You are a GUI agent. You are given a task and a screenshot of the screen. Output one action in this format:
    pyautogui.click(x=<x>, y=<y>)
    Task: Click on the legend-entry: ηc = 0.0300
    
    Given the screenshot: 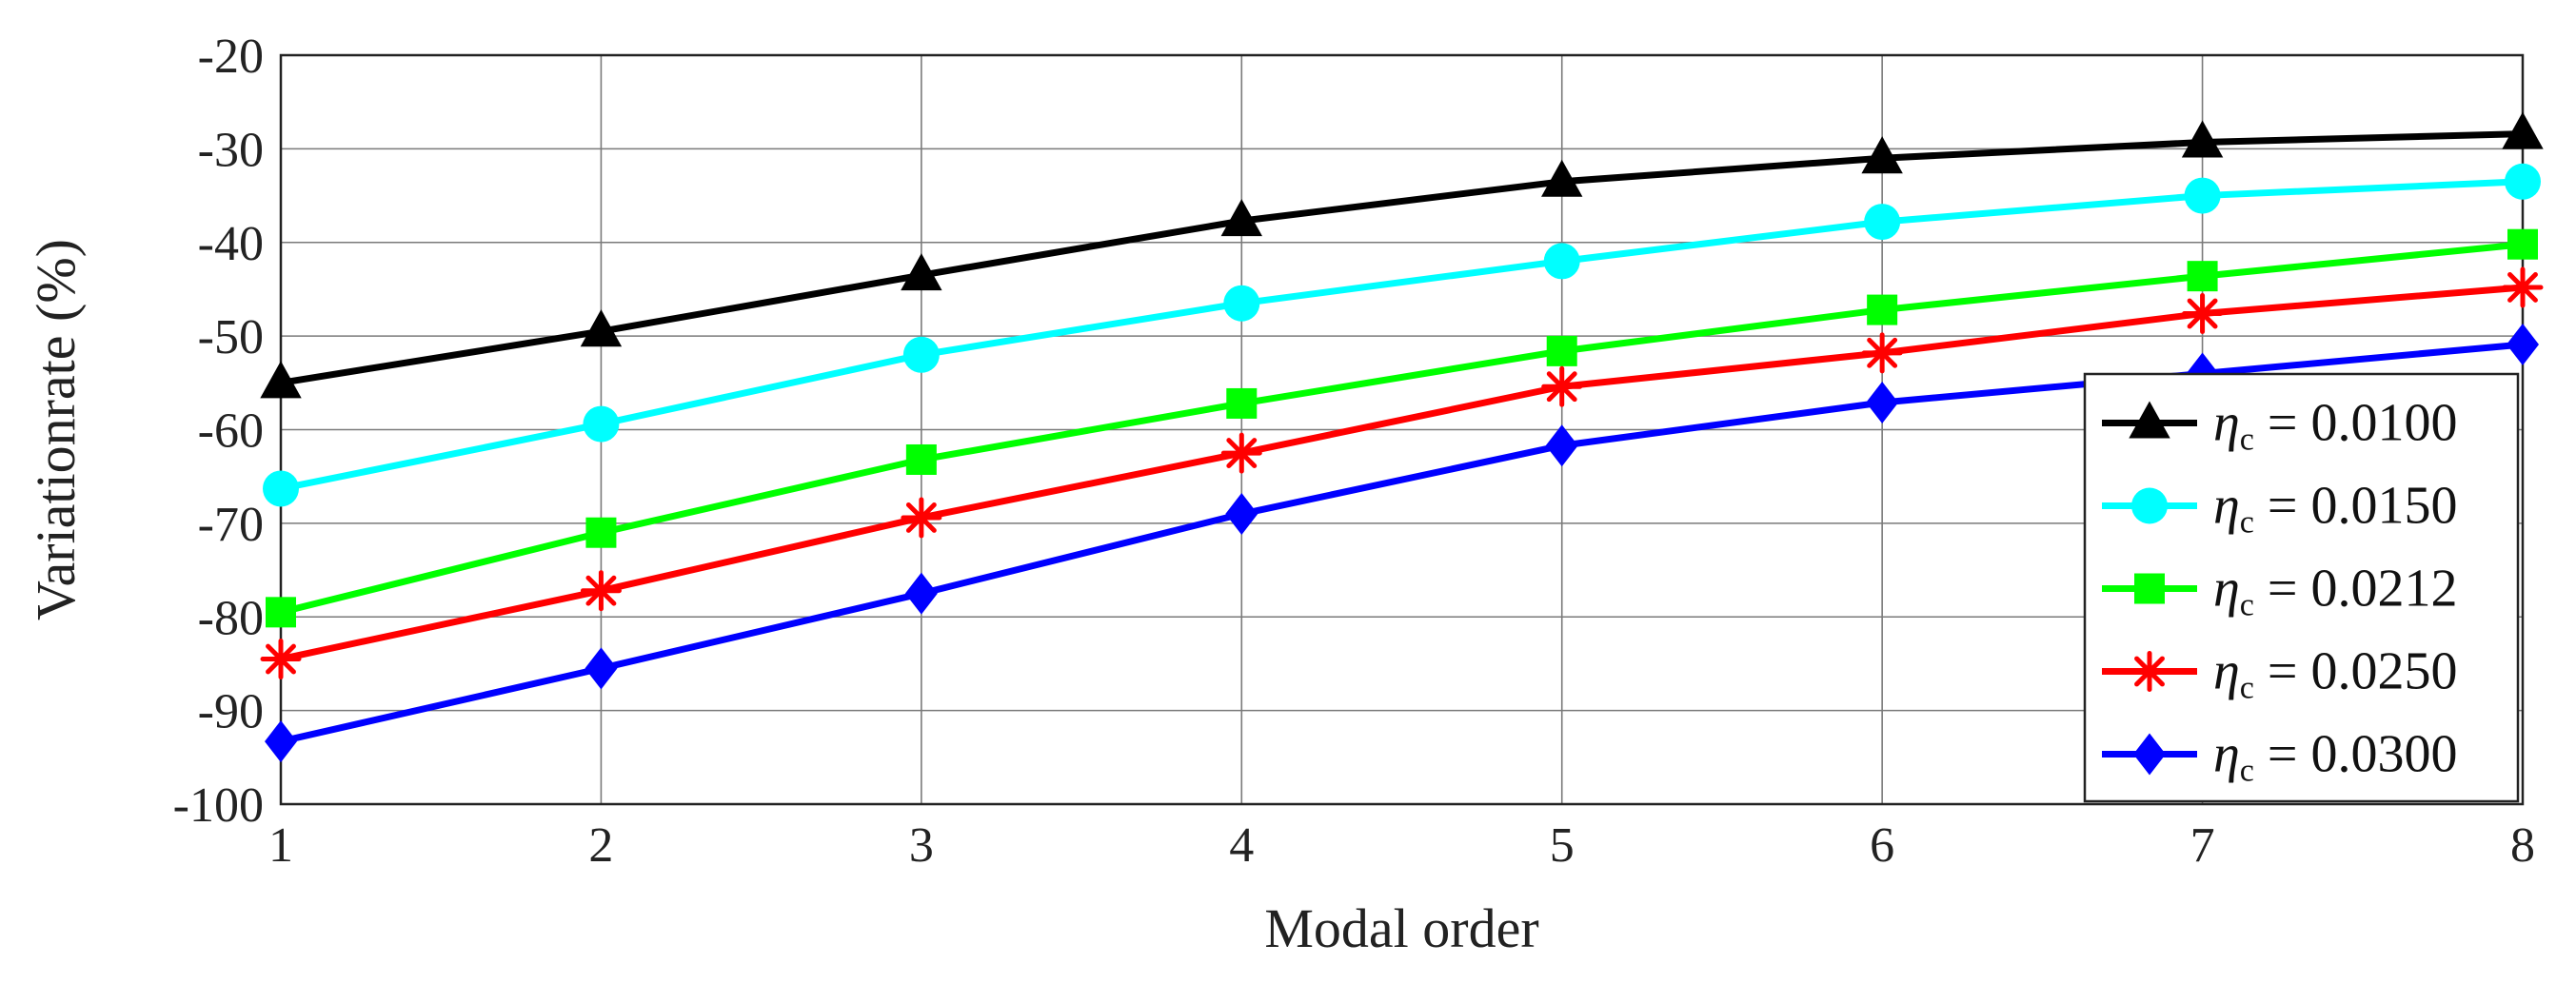 What is the action you would take?
    pyautogui.click(x=2279, y=757)
    